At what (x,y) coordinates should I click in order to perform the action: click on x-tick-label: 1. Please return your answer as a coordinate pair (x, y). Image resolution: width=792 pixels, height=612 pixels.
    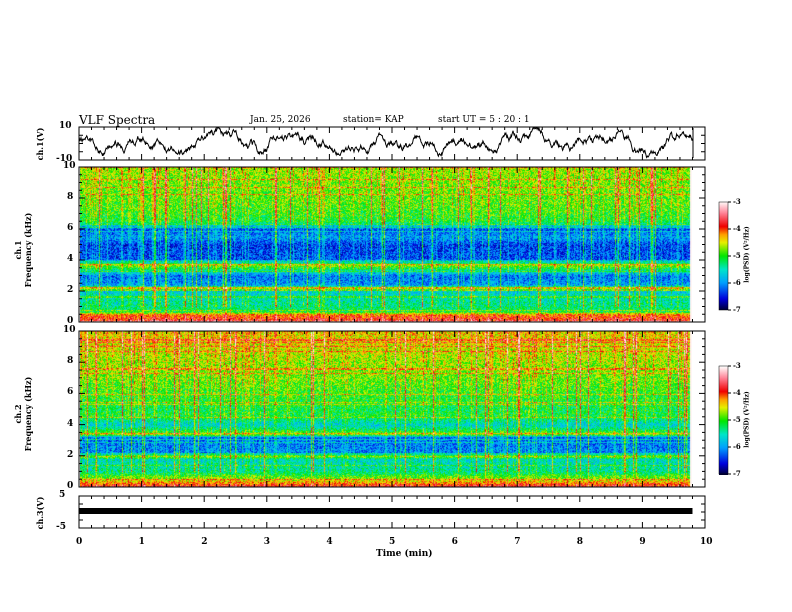
    Looking at the image, I should click on (141, 542).